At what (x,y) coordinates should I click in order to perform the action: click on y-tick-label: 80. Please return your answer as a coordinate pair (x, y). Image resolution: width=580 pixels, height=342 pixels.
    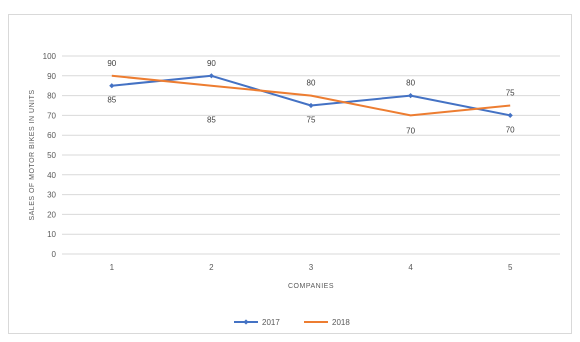
    Looking at the image, I should click on (51, 96).